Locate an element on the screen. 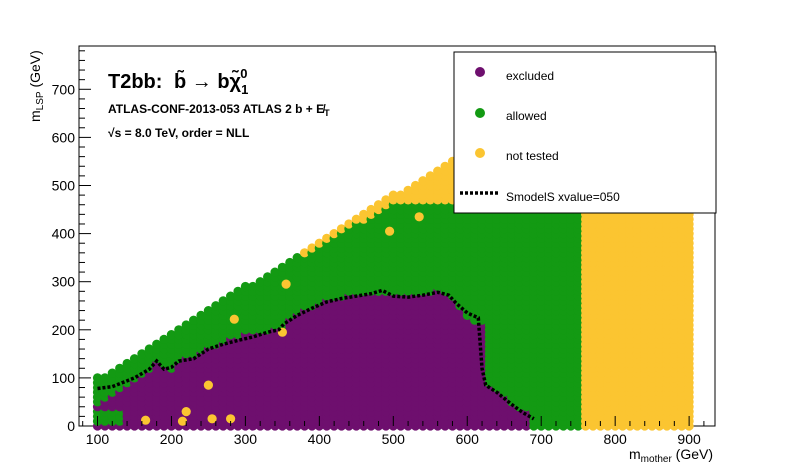 This screenshot has width=796, height=474. y-tick-label: 400 is located at coordinates (64, 234).